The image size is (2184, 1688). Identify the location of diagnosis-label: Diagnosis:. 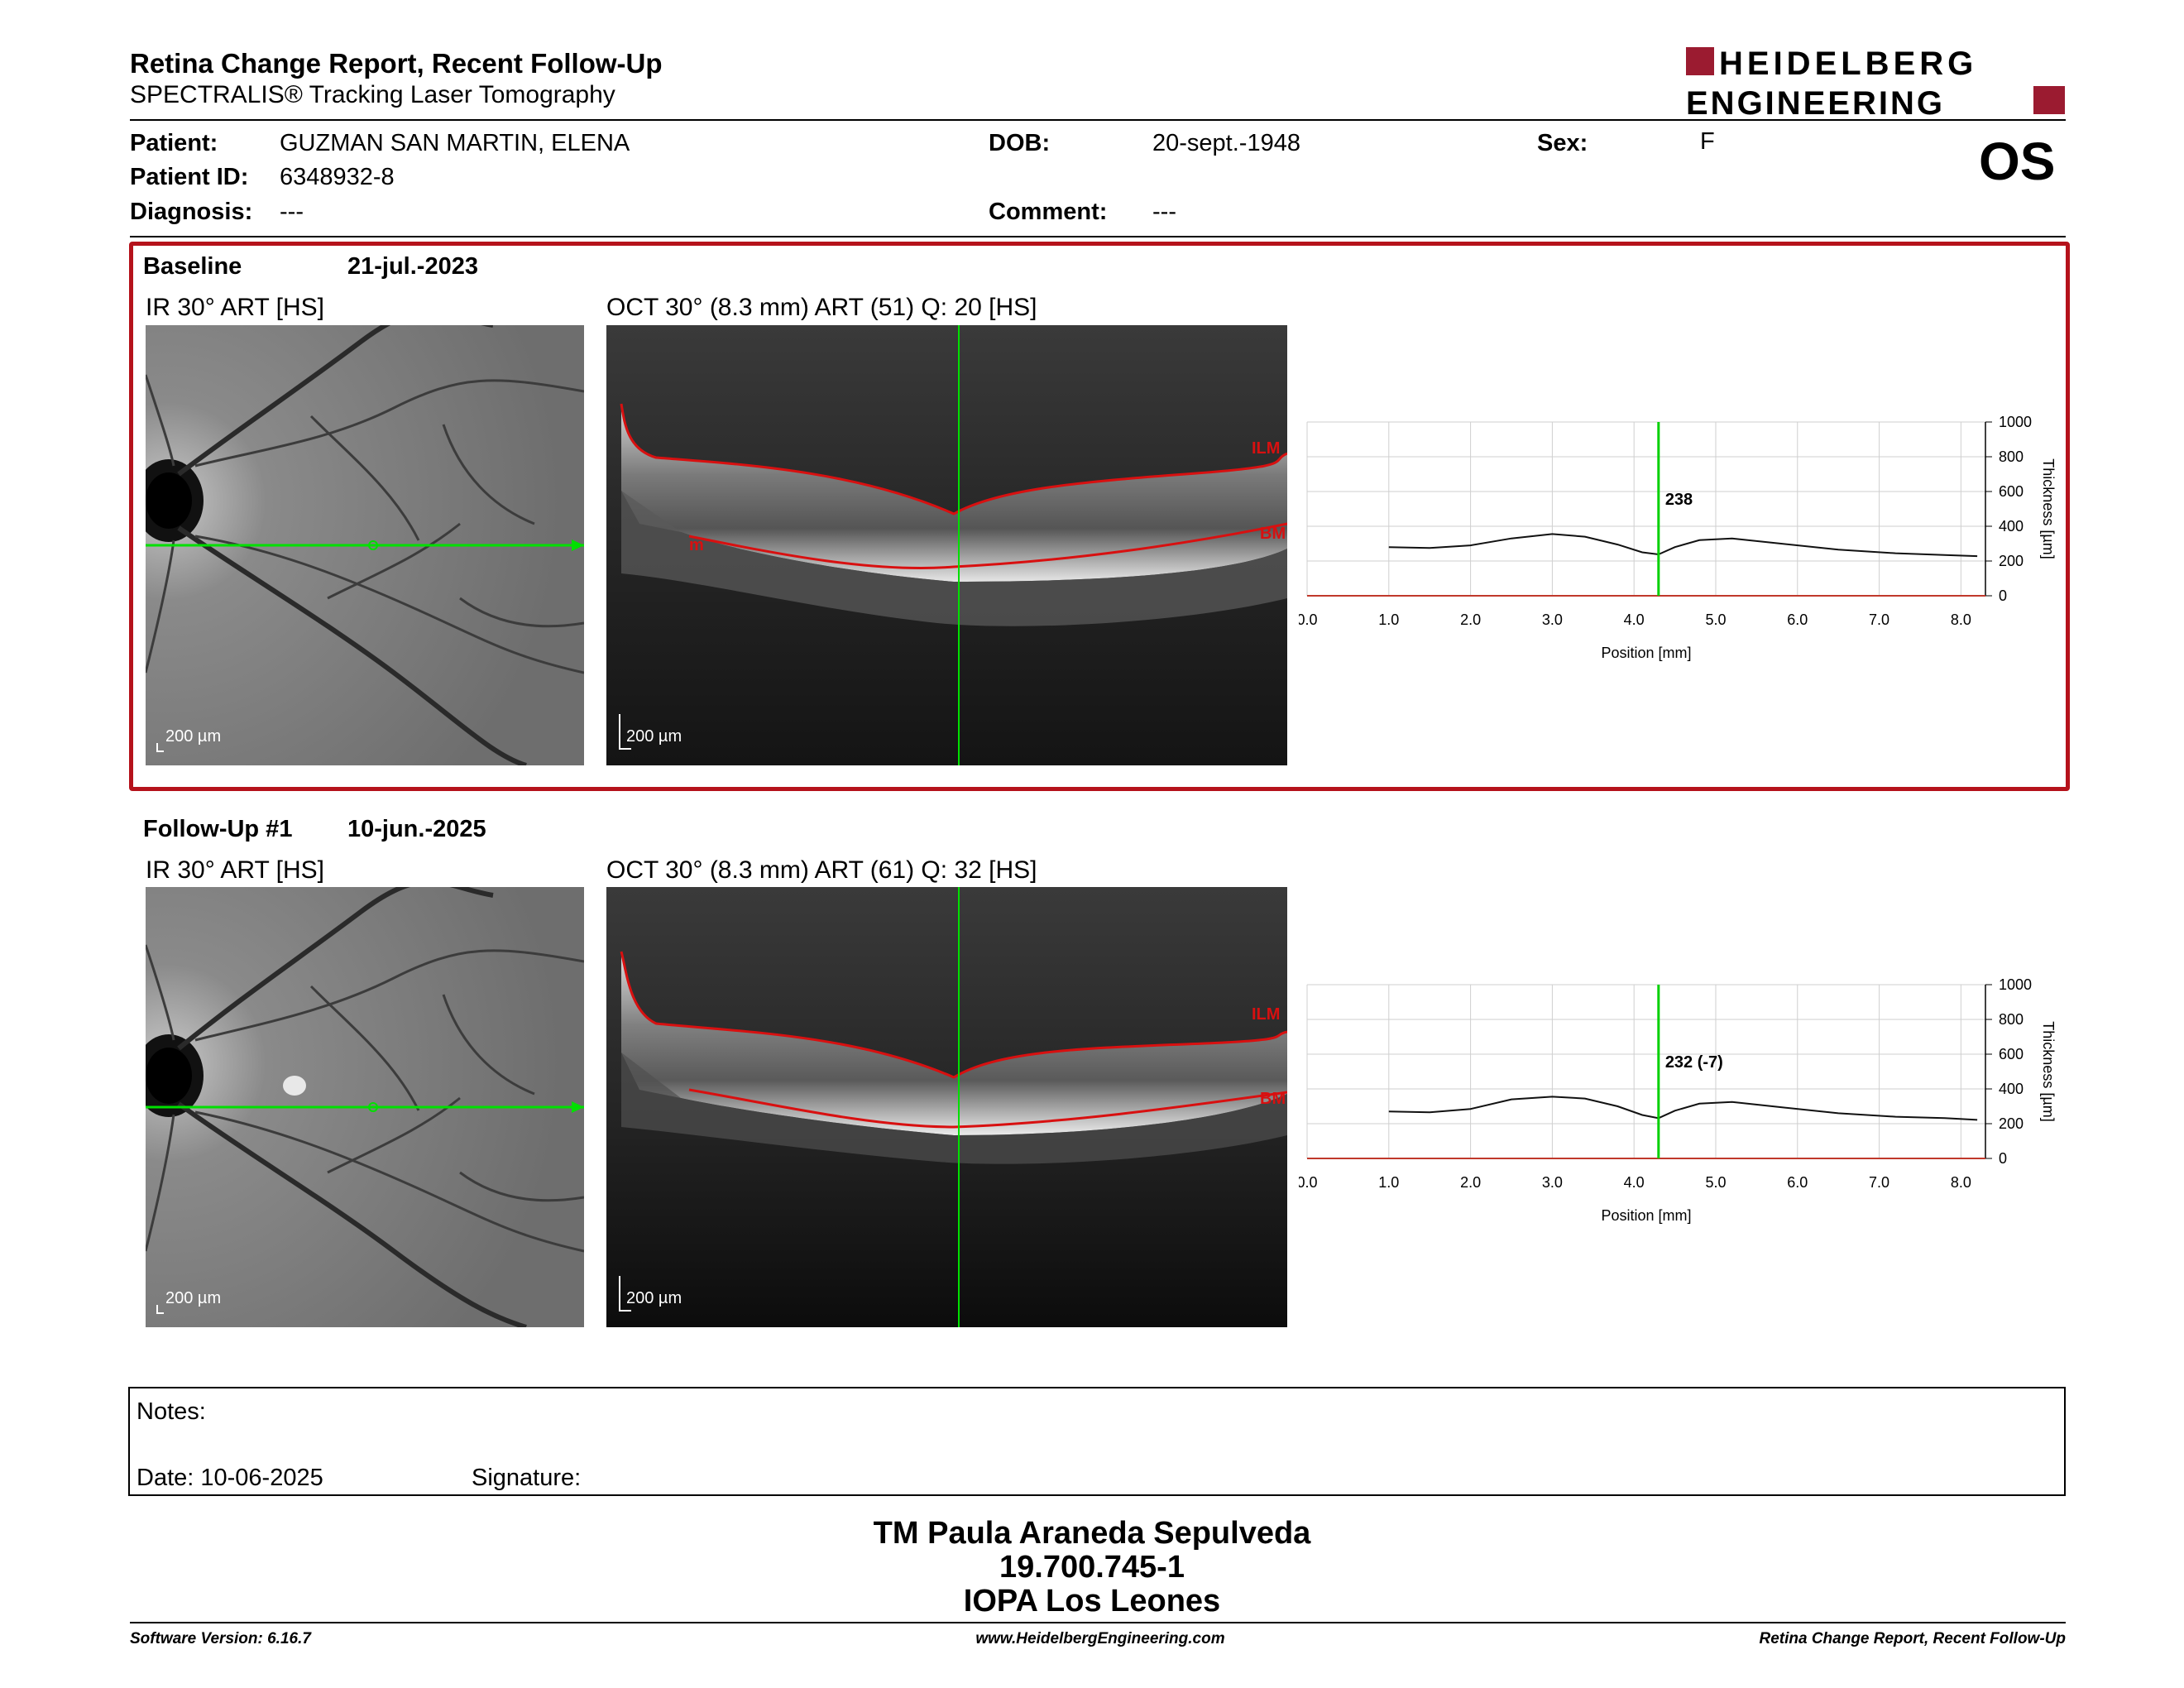
(191, 212).